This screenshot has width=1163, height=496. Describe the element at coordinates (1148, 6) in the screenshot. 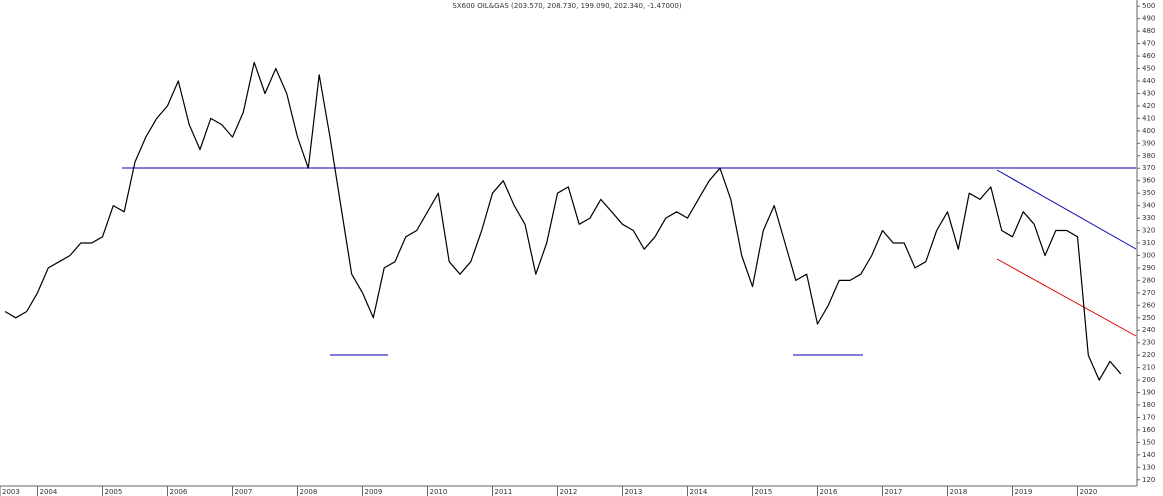

I see `y-tick-label: 500` at that location.